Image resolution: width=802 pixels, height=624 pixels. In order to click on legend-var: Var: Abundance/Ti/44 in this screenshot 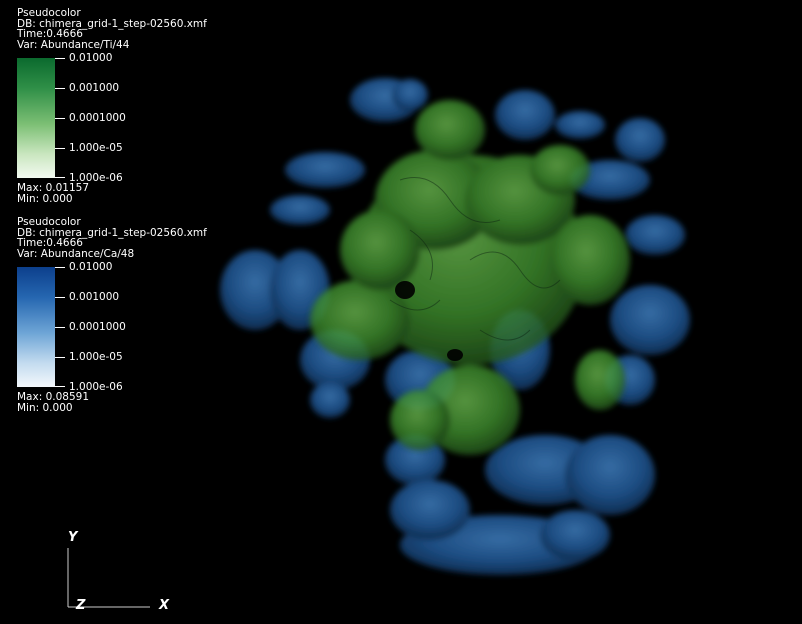, I will do `click(73, 44)`.